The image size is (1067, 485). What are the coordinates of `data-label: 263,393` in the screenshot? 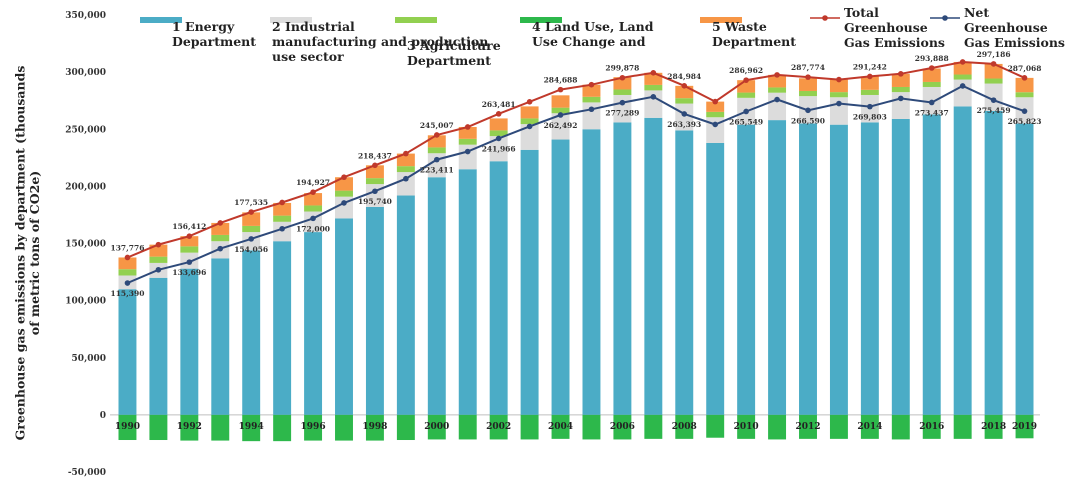 It's located at (684, 124).